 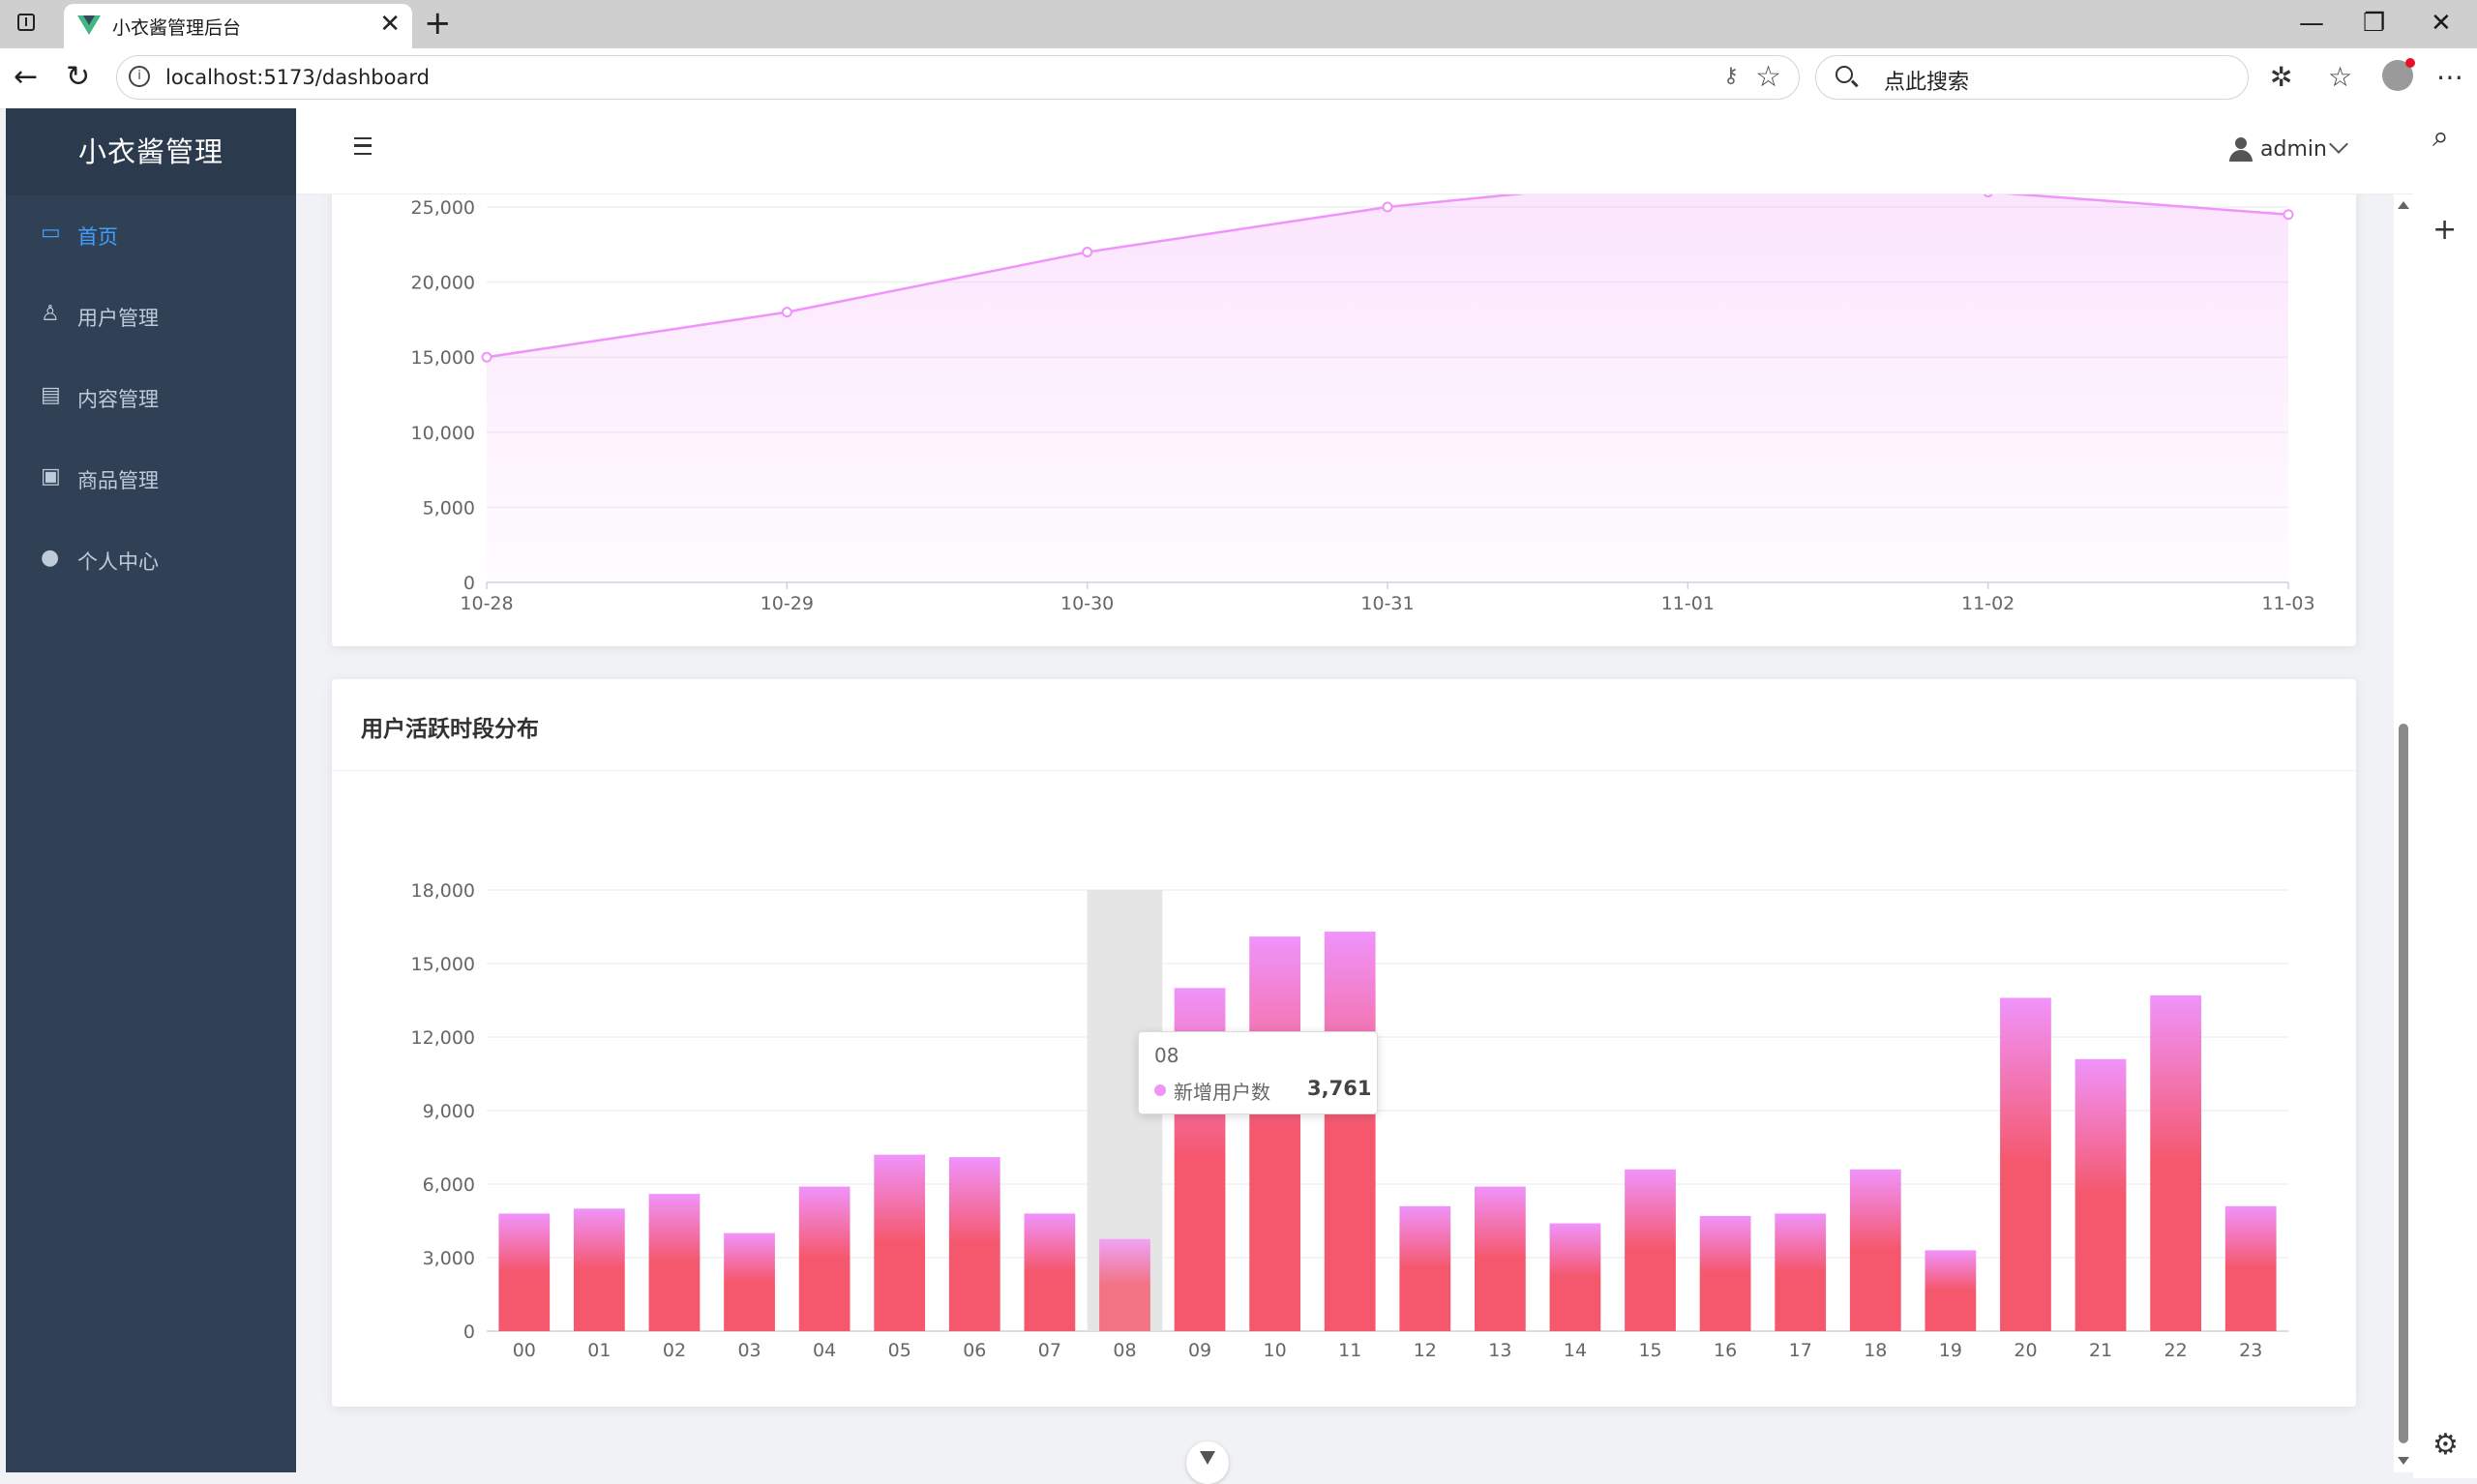 I want to click on username: admin, so click(x=2293, y=149).